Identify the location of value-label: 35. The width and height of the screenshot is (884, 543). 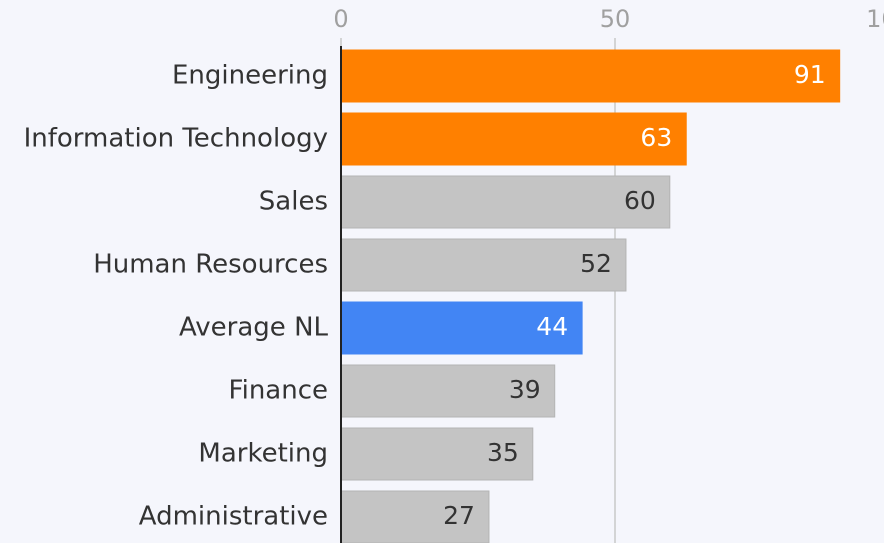
(503, 452).